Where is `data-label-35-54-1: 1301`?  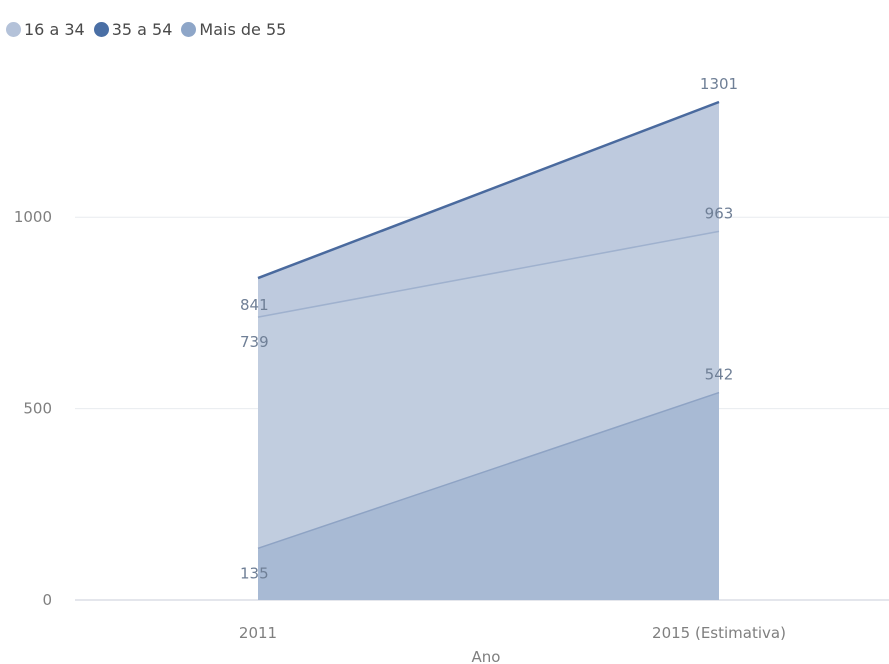 data-label-35-54-1: 1301 is located at coordinates (719, 84).